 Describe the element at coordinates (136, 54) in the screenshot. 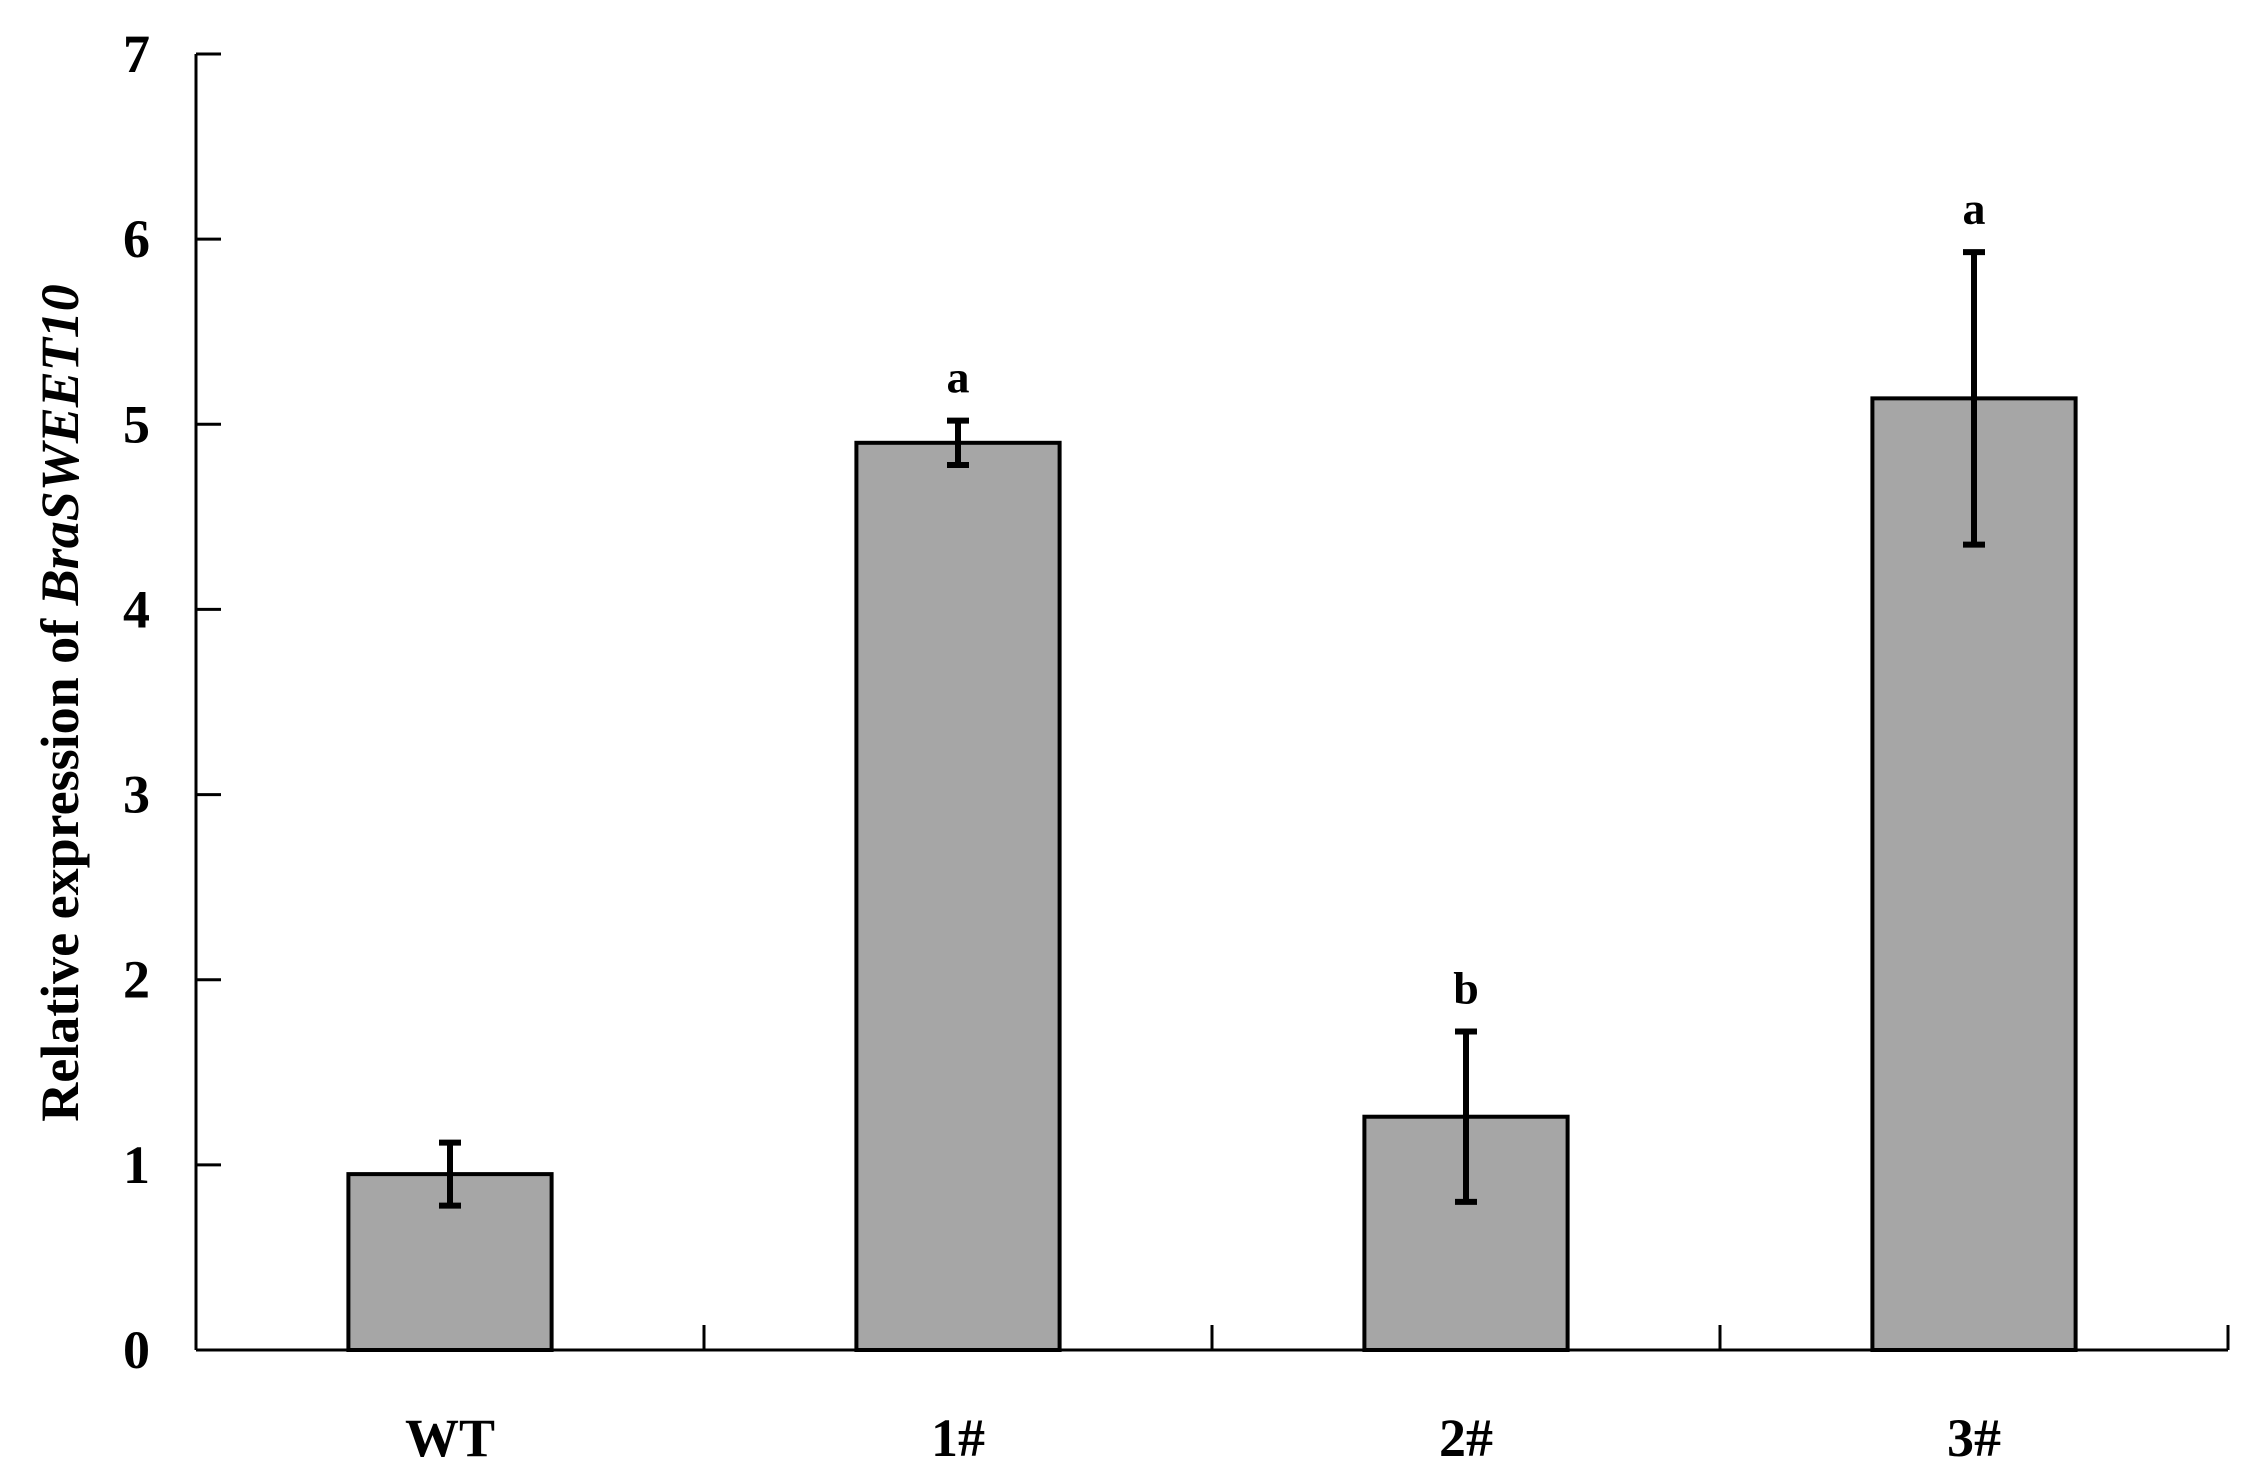

I see `y-tick-label: 7` at that location.